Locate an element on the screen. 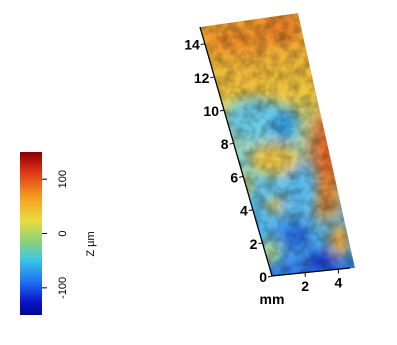 This screenshot has height=345, width=397. y-tick-label: 2 is located at coordinates (254, 244).